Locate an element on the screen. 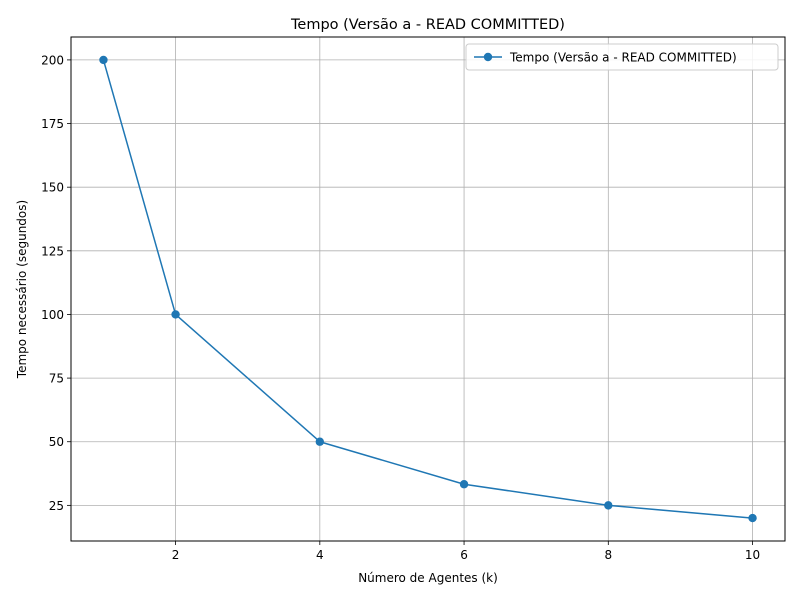  x-axis-ticks: 2 4 6 8 10 is located at coordinates (466, 551).